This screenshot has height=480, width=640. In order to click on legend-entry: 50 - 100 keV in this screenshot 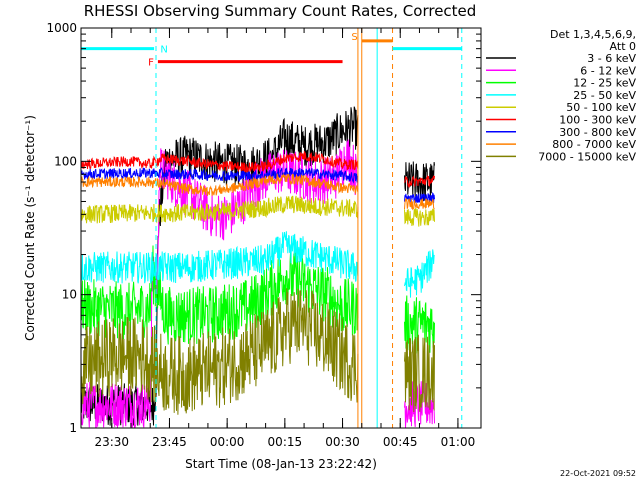, I will do `click(601, 107)`.